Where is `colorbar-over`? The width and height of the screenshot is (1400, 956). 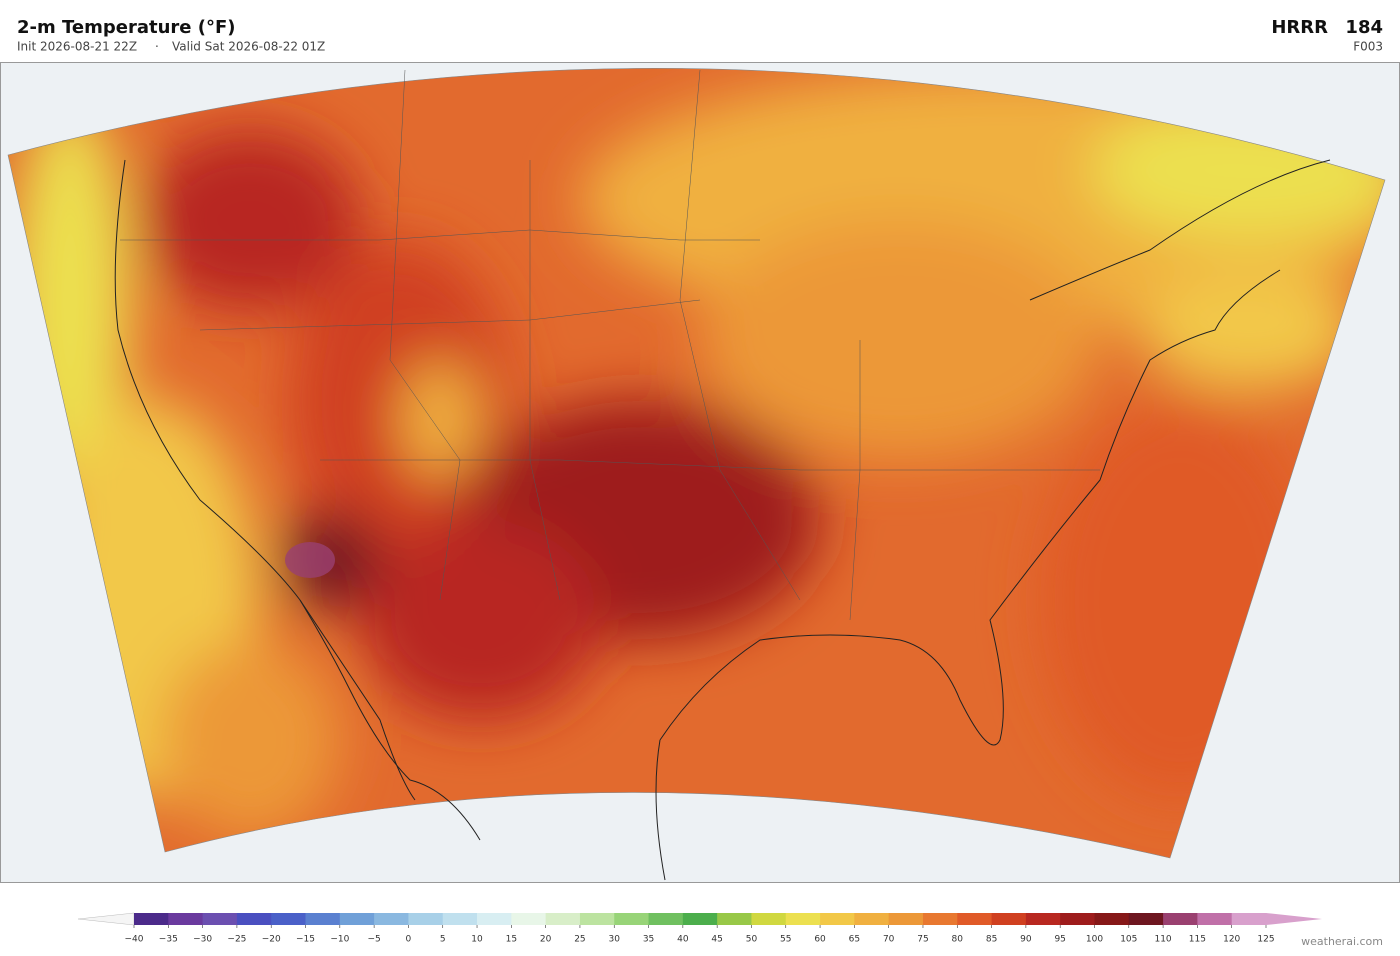
colorbar-over is located at coordinates (1294, 919).